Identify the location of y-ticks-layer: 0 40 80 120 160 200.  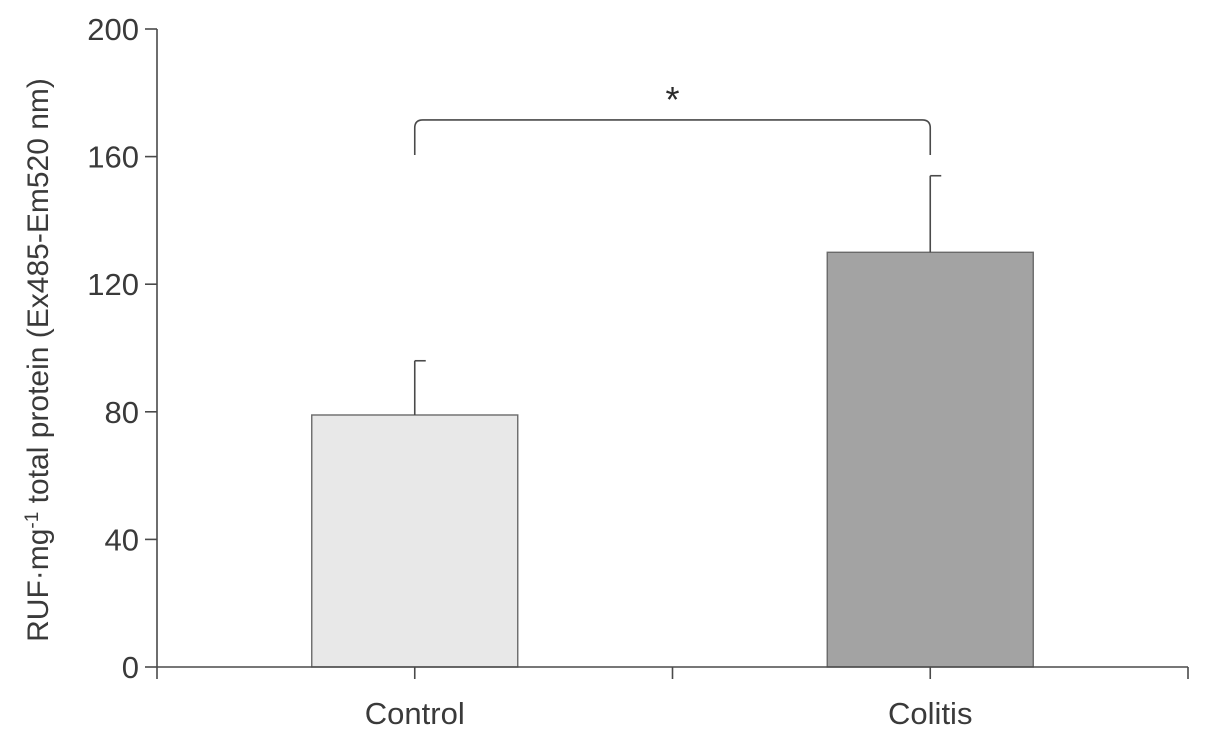
(122, 348).